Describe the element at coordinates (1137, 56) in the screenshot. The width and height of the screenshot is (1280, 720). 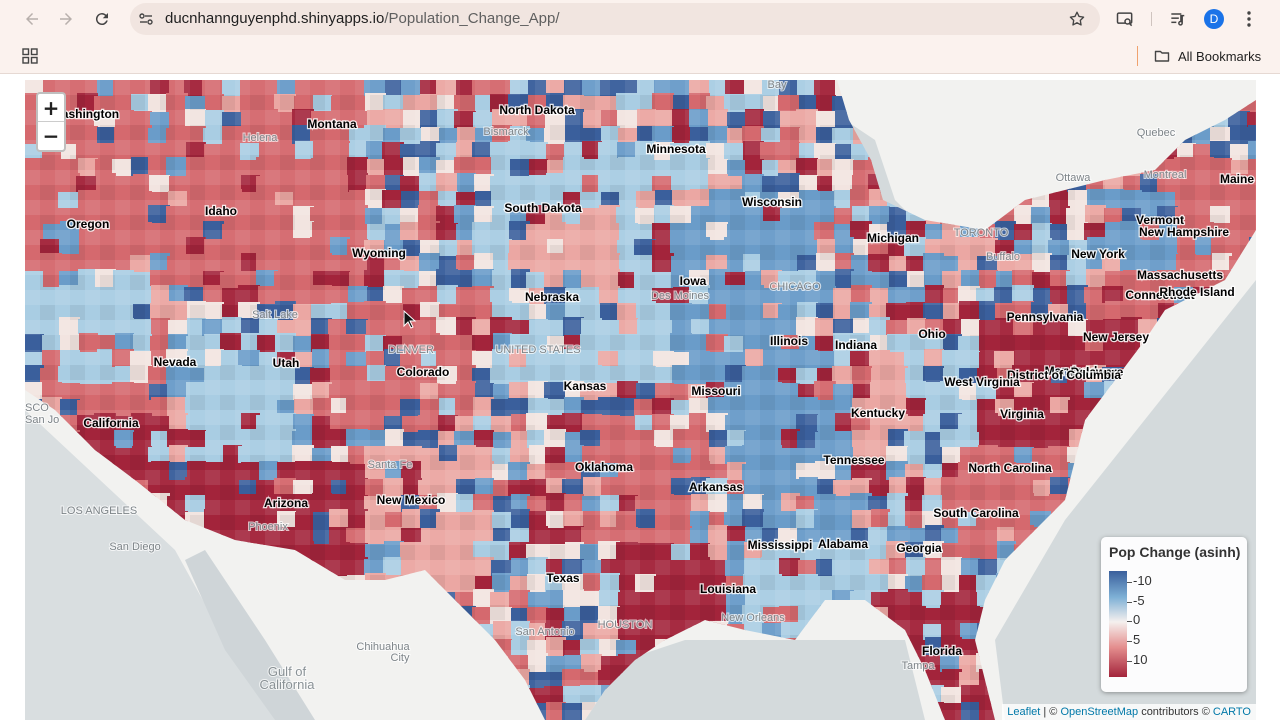
I see `bookmarks-divider` at that location.